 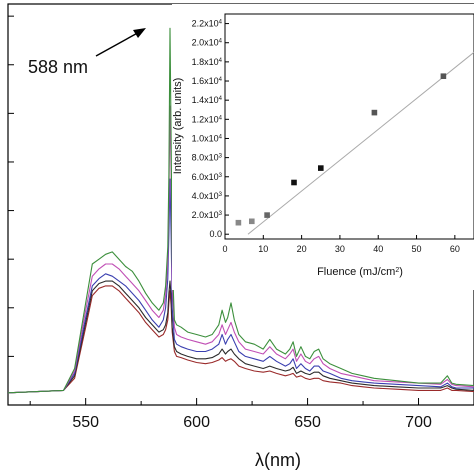 I want to click on main-x-tick-labels: 550 600 650 700, so click(x=252, y=422).